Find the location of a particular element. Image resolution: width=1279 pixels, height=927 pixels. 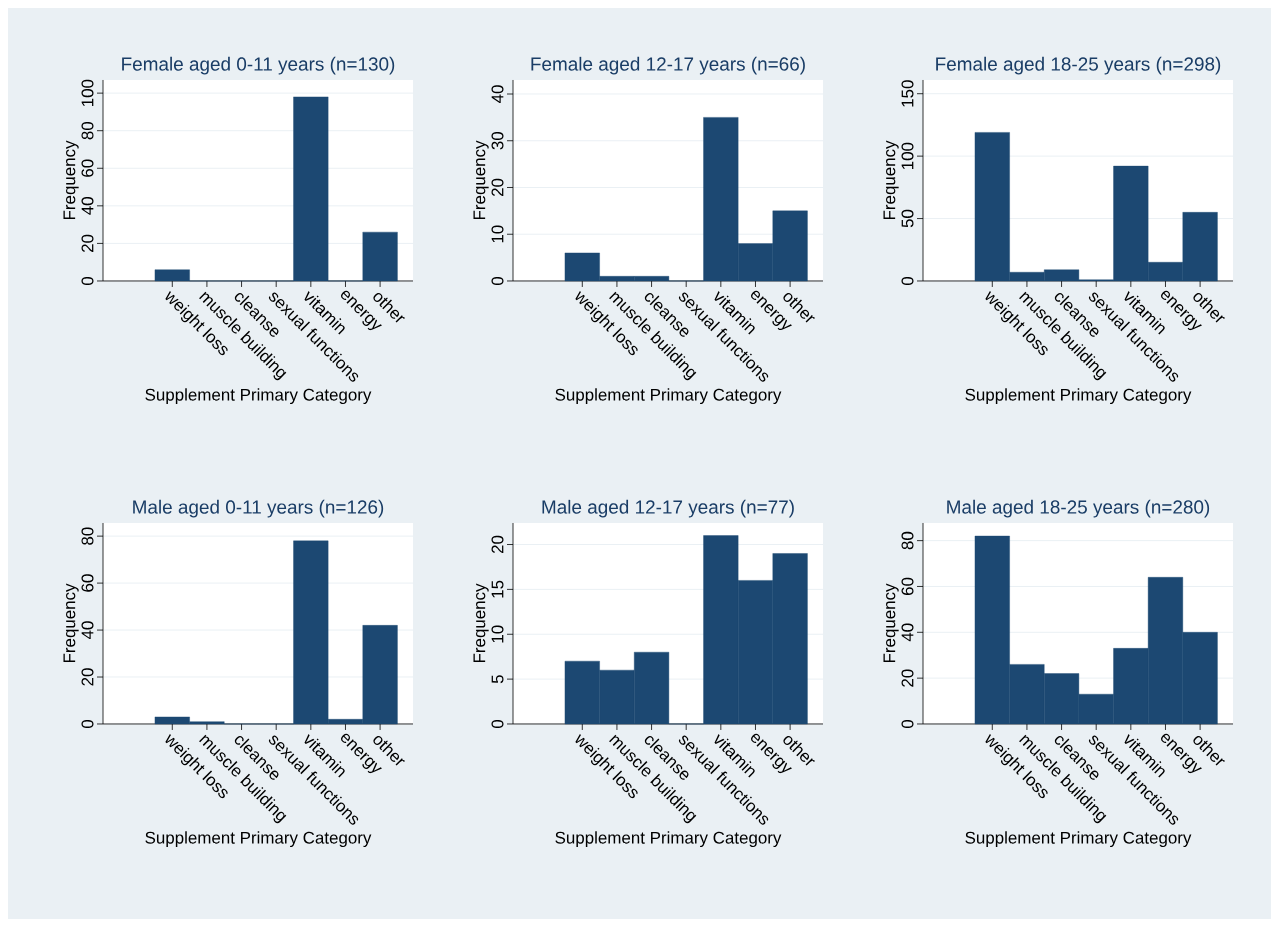

y-tick-label: 50 is located at coordinates (907, 218).